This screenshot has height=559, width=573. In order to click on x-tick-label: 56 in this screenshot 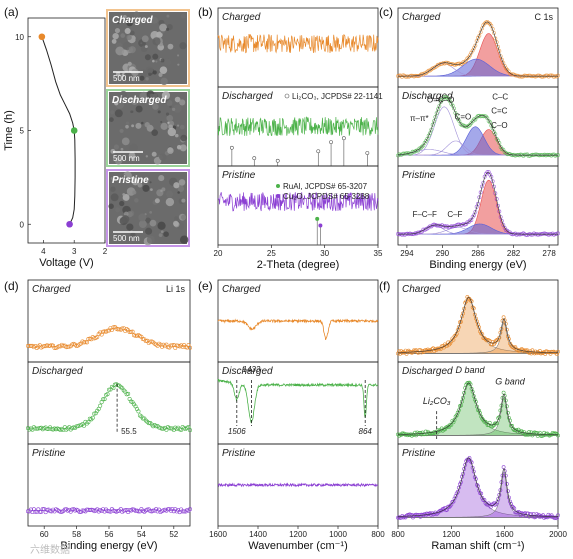, I will do `click(109, 534)`.